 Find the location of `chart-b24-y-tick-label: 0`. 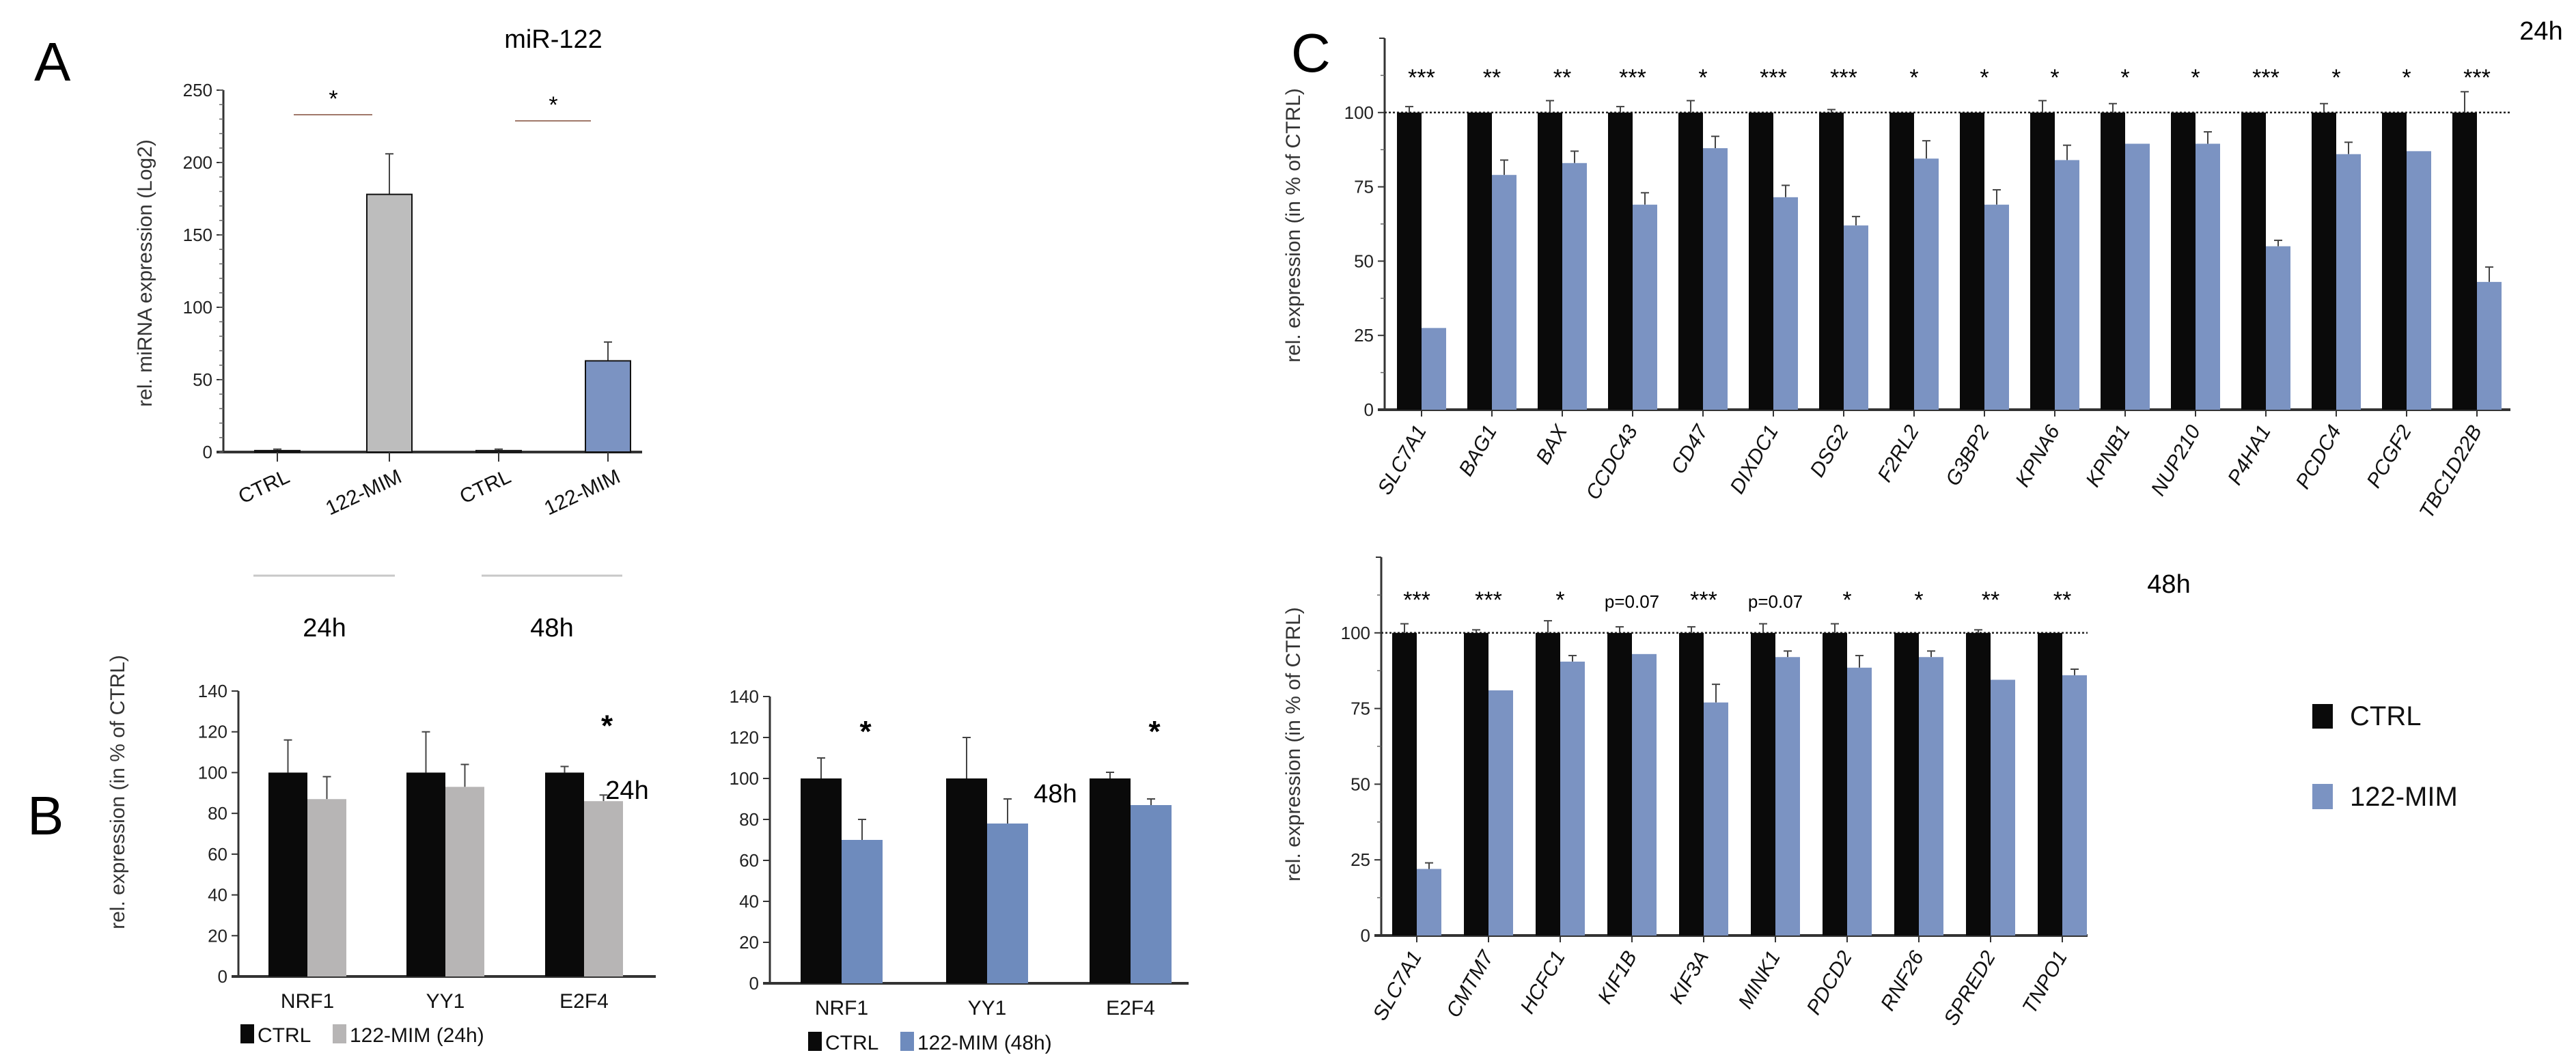

chart-b24-y-tick-label: 0 is located at coordinates (223, 976).